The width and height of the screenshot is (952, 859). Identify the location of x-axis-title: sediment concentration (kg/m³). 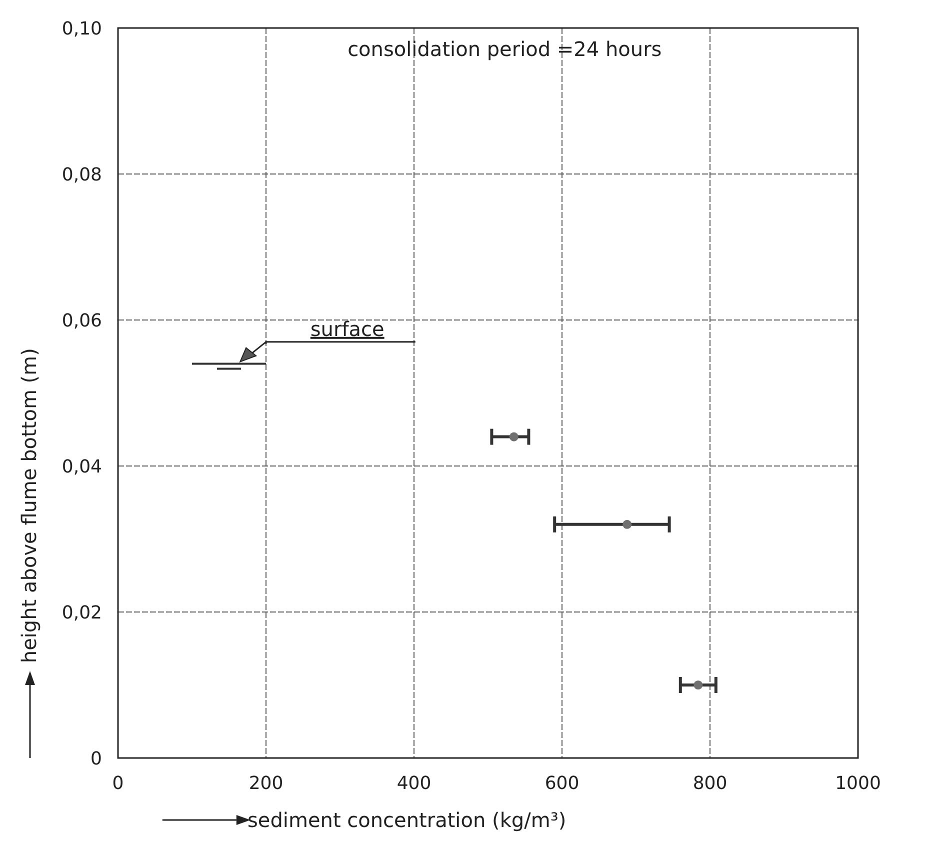
(407, 820).